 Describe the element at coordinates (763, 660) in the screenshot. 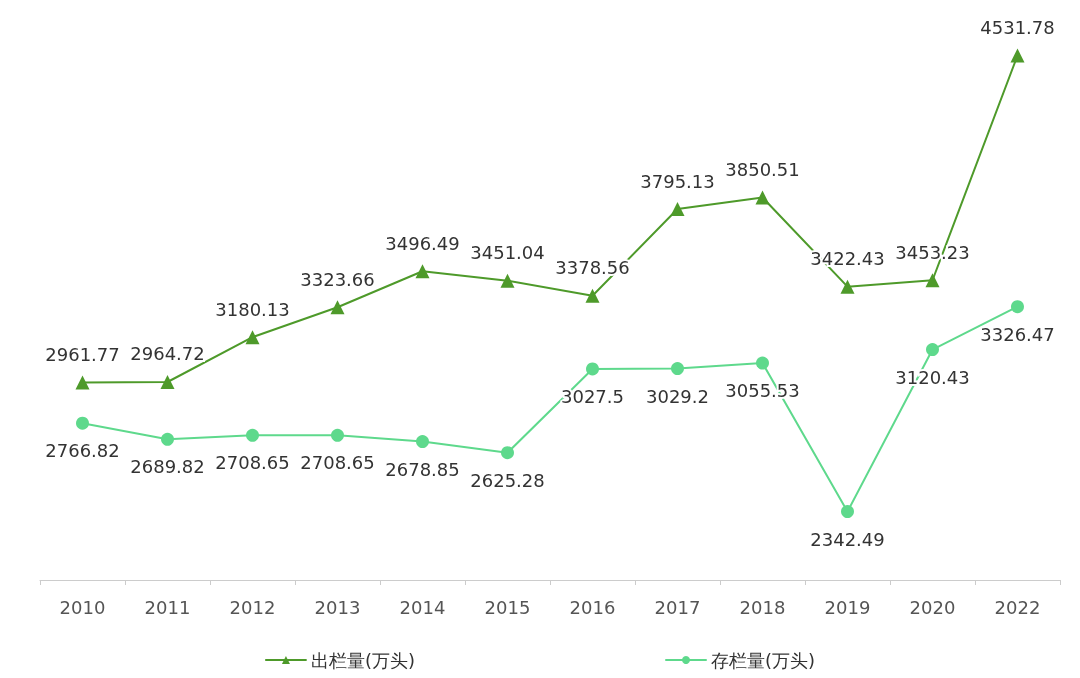

I see `legend-label: 存栏量(万头)` at that location.